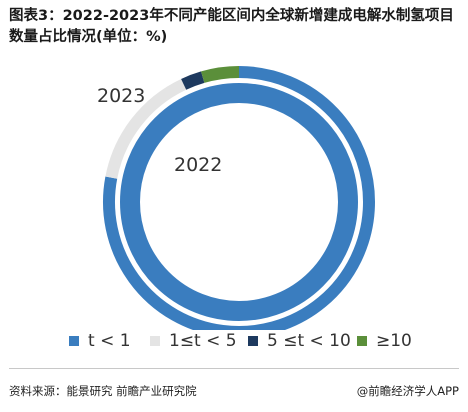 The image size is (468, 412). I want to click on legend-item-2: 5 ≤t < 10, so click(299, 341).